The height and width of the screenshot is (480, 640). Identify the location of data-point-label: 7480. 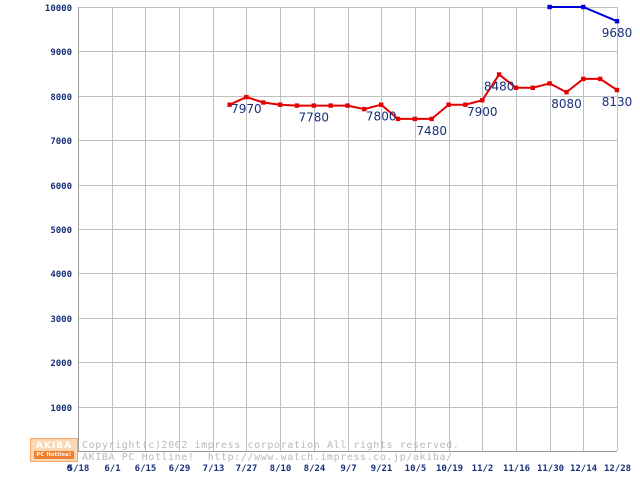
(431, 131).